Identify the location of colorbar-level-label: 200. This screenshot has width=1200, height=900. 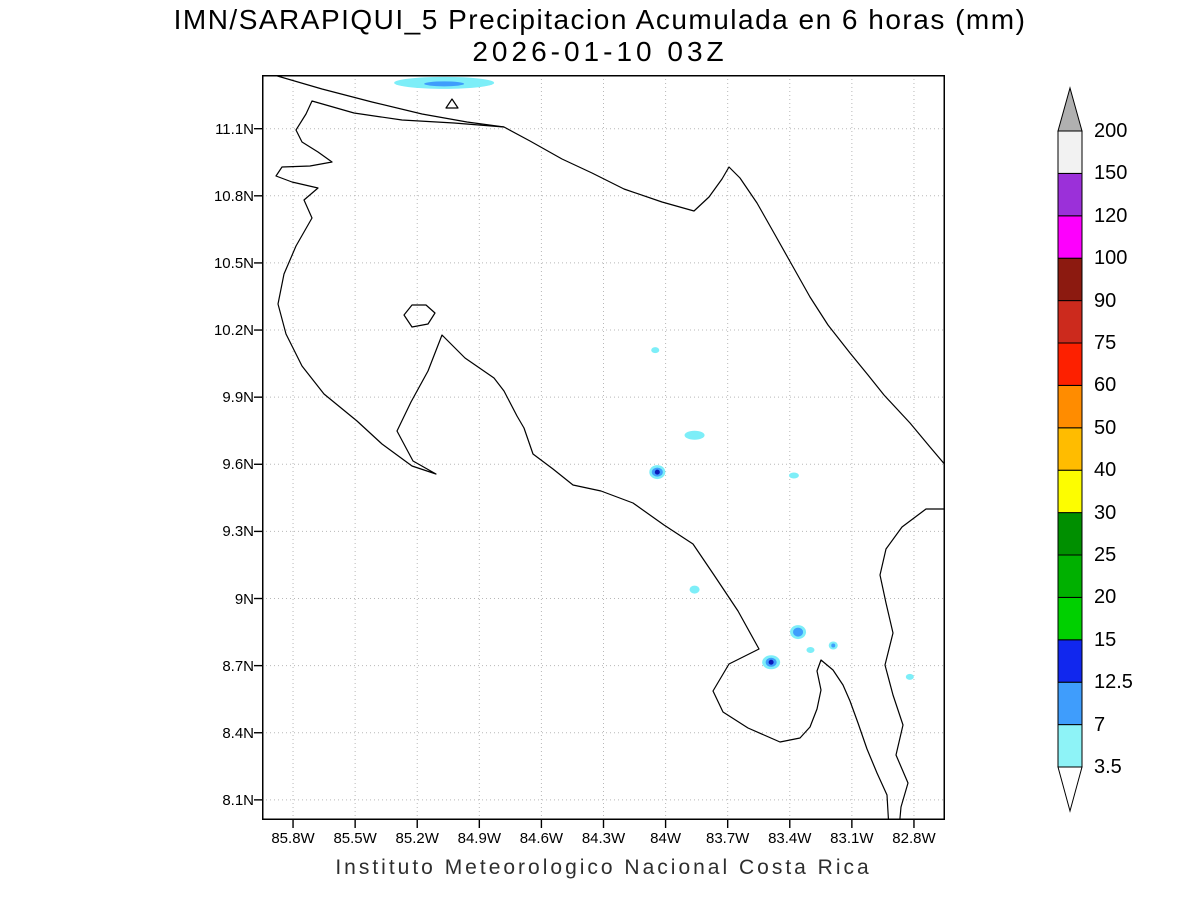
(1111, 131).